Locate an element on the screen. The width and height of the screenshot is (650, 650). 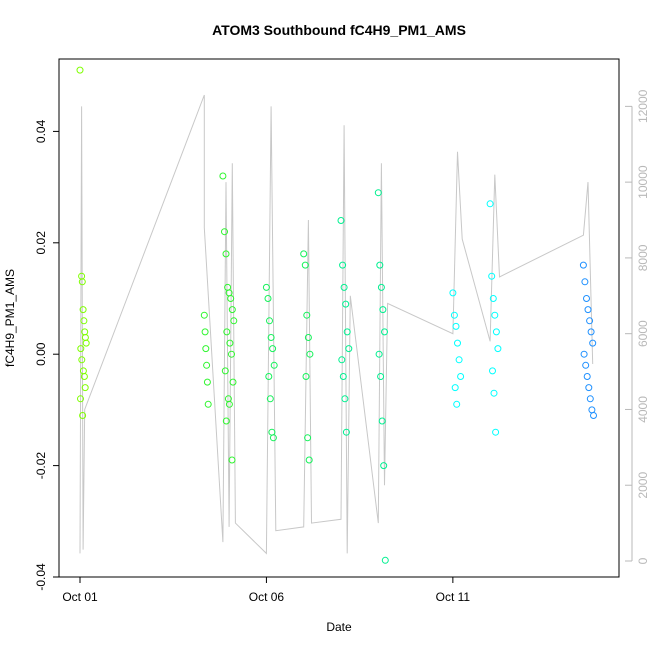
chart-title: ATOM3 Southbound fC4H9_PM1_AMS is located at coordinates (339, 30).